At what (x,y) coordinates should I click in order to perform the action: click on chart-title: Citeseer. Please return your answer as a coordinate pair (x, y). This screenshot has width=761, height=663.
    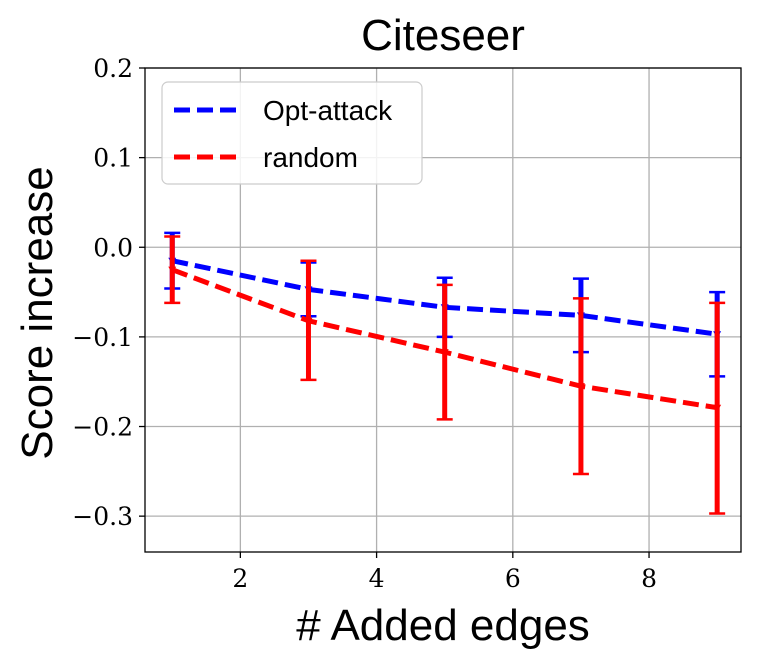
    Looking at the image, I should click on (443, 35).